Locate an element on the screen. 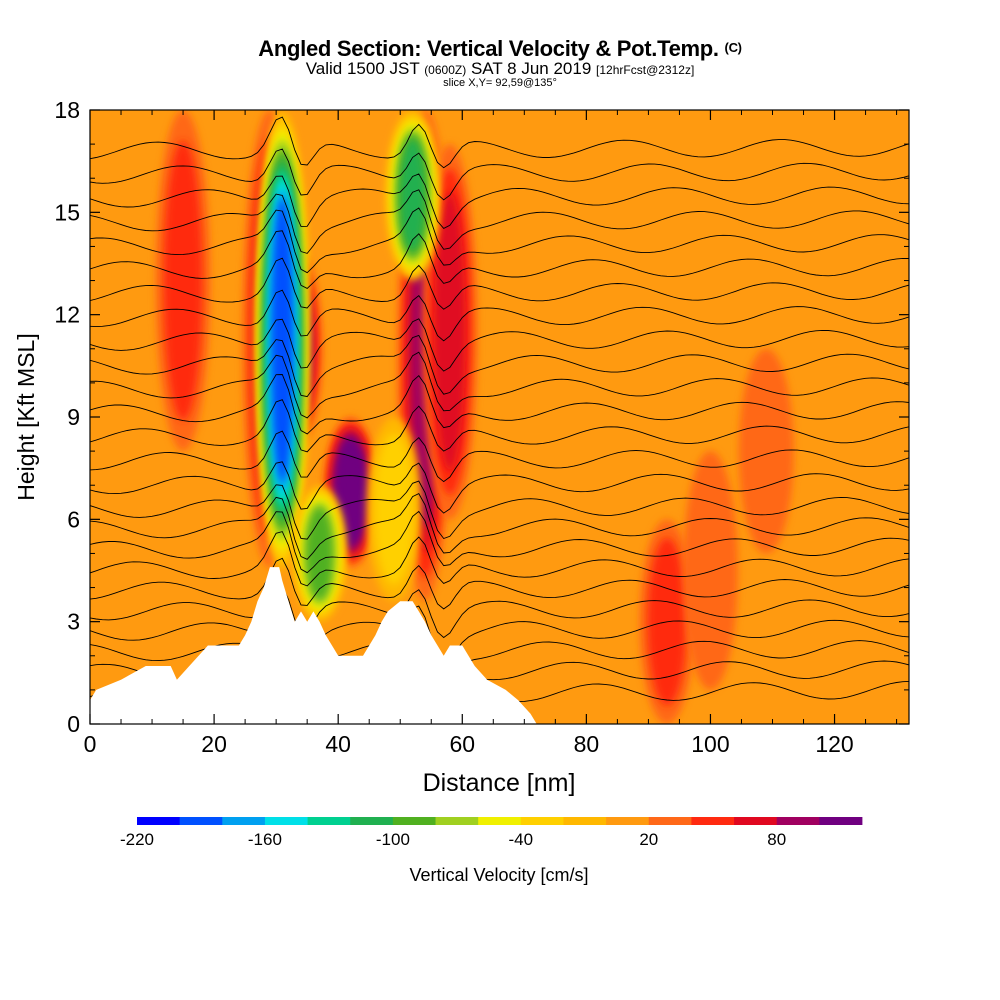 The height and width of the screenshot is (1000, 1000). y-tick-label: 0 is located at coordinates (73, 724).